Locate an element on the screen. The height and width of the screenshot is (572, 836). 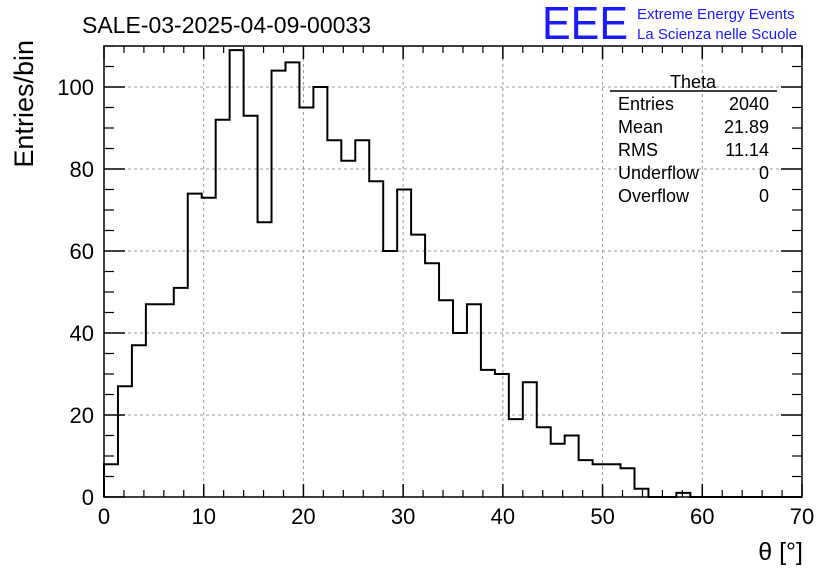
stats-row-label: Underflow is located at coordinates (659, 173).